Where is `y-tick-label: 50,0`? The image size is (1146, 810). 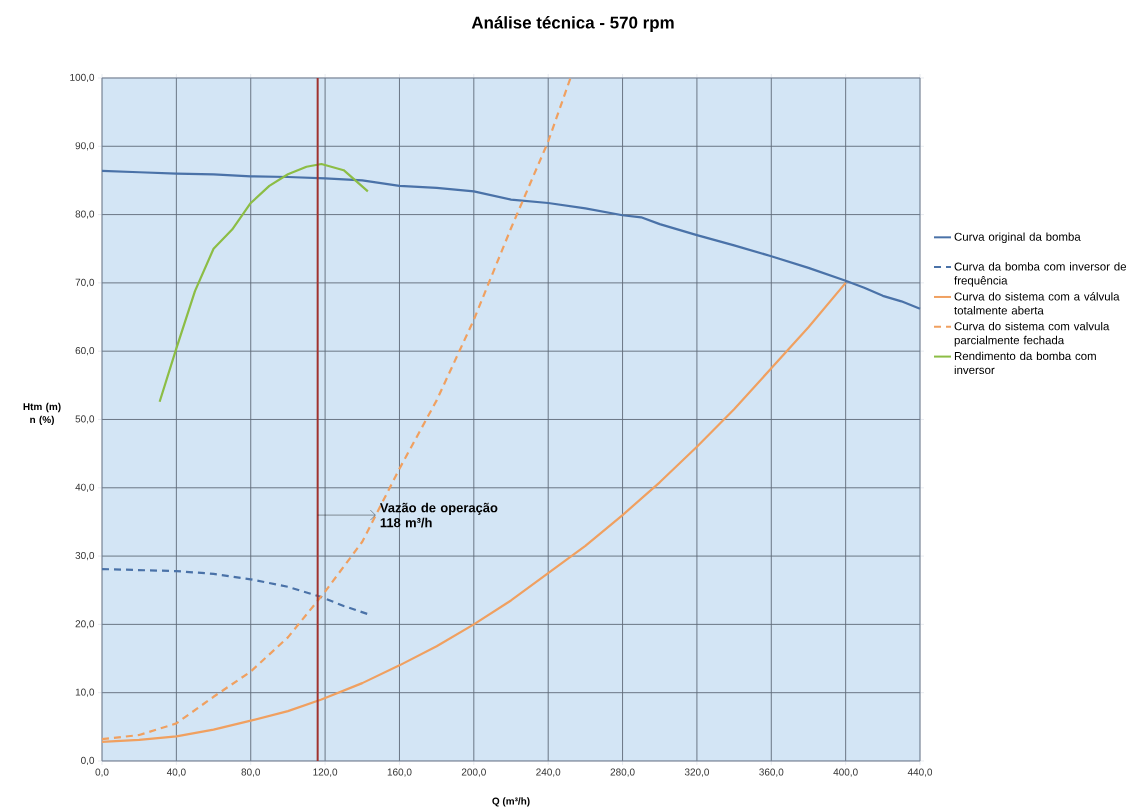
y-tick-label: 50,0 is located at coordinates (85, 419).